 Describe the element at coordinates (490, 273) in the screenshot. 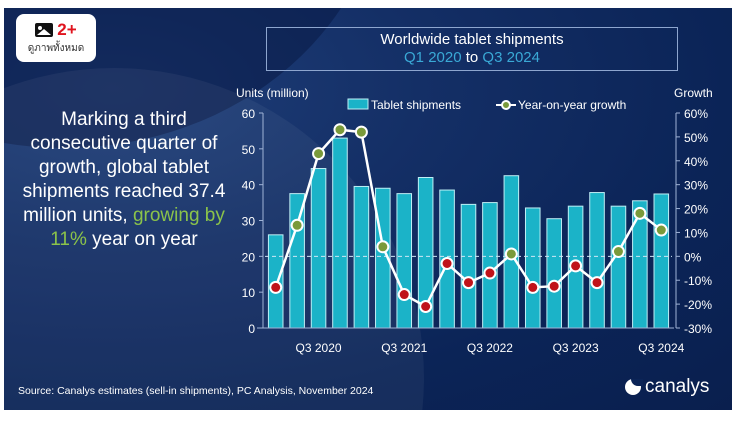

I see `growth-point-q3-2022` at that location.